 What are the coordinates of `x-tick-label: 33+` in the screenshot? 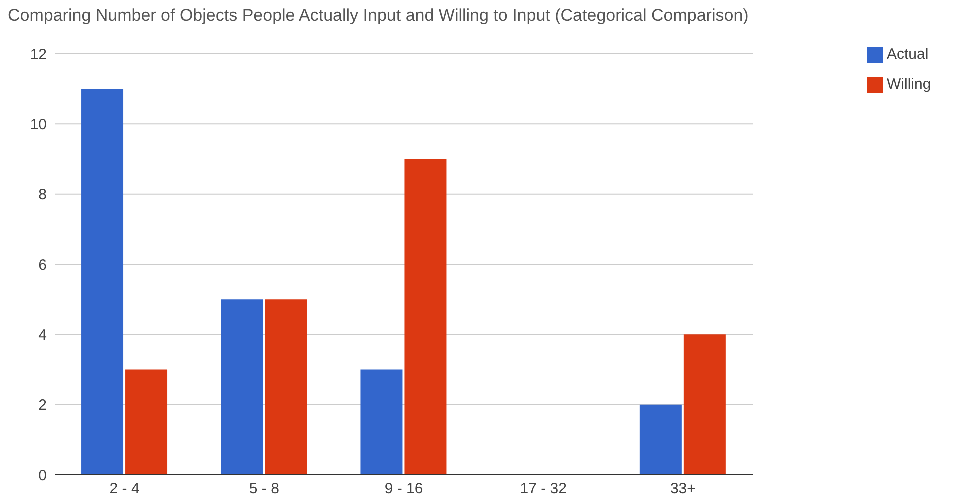 It's located at (683, 489).